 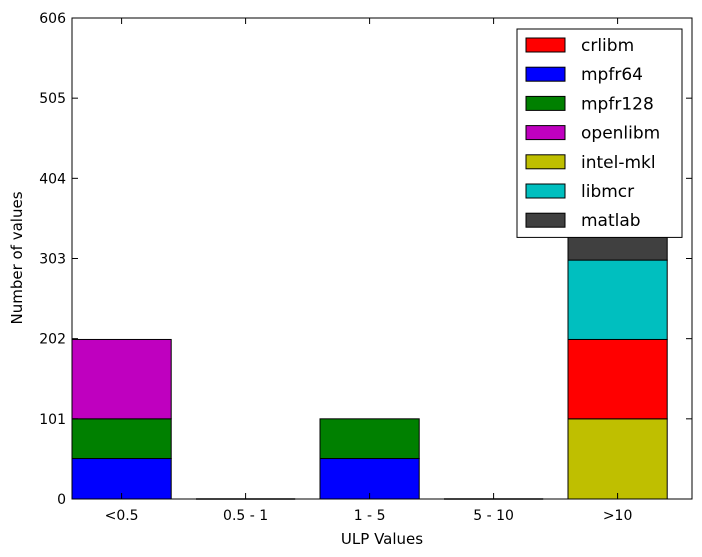 What do you see at coordinates (545, 220) in the screenshot?
I see `legend-swatch-matlab` at bounding box center [545, 220].